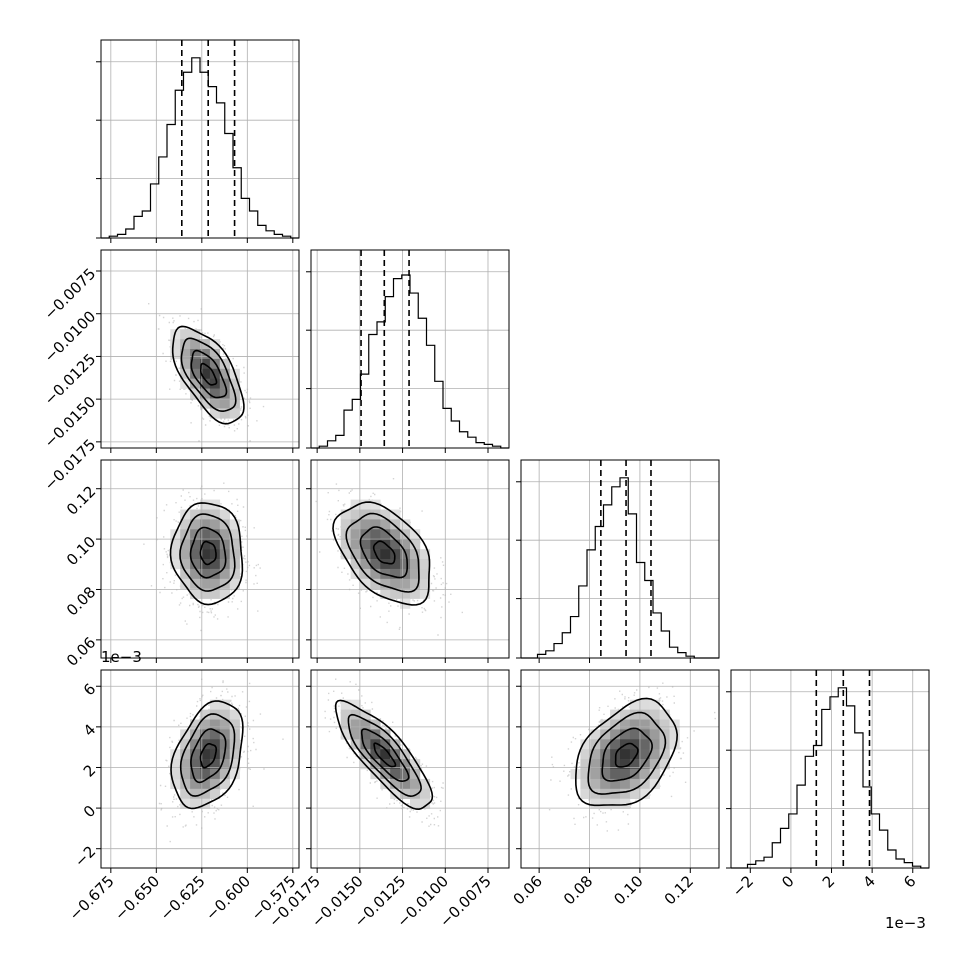 The height and width of the screenshot is (970, 970). Describe the element at coordinates (228, 898) in the screenshot. I see `x-tick-label: −0.600` at that location.